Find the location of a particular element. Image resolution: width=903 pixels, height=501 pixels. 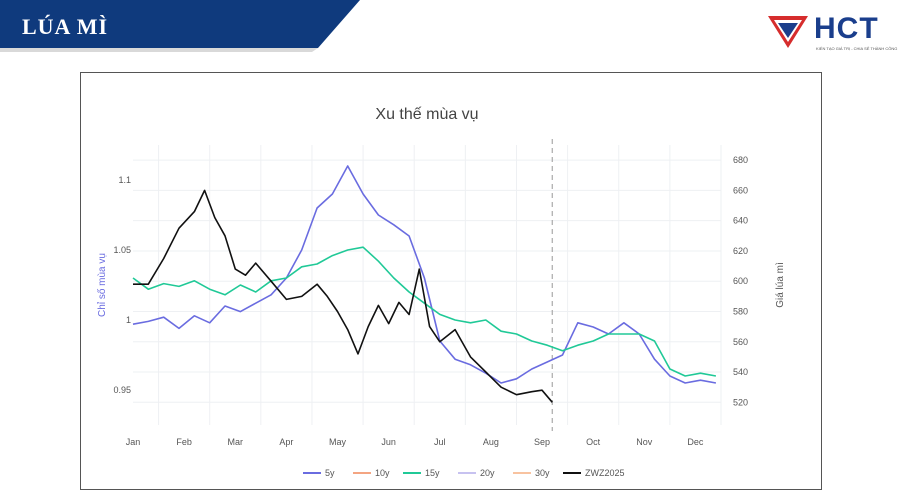

y-right-tick-label: 680 is located at coordinates (740, 160).